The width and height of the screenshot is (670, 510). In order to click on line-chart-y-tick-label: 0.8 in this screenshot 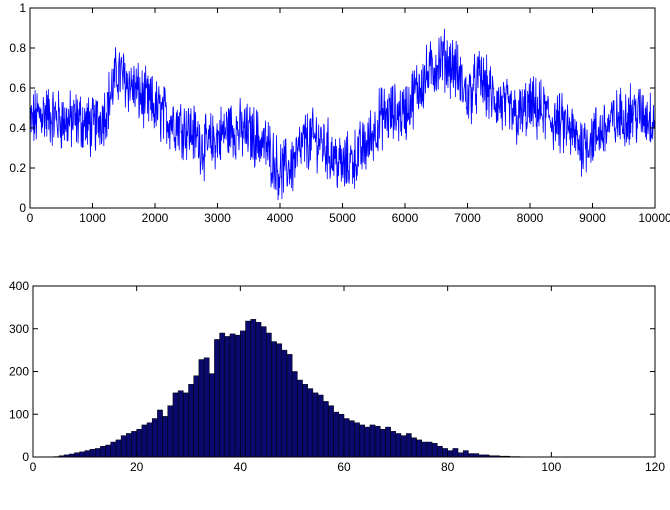, I will do `click(17, 48)`.